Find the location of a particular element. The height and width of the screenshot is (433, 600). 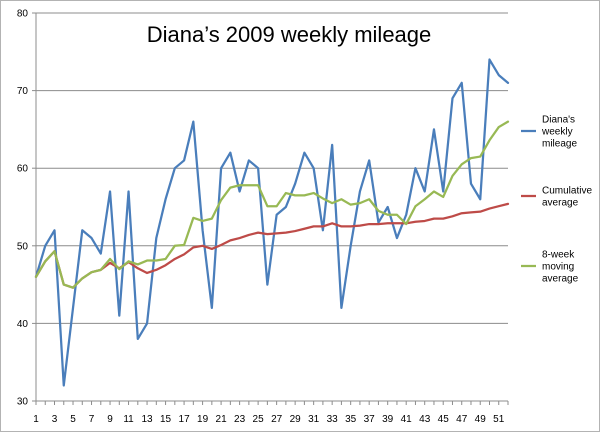

x-tick-label: 25 is located at coordinates (259, 419).